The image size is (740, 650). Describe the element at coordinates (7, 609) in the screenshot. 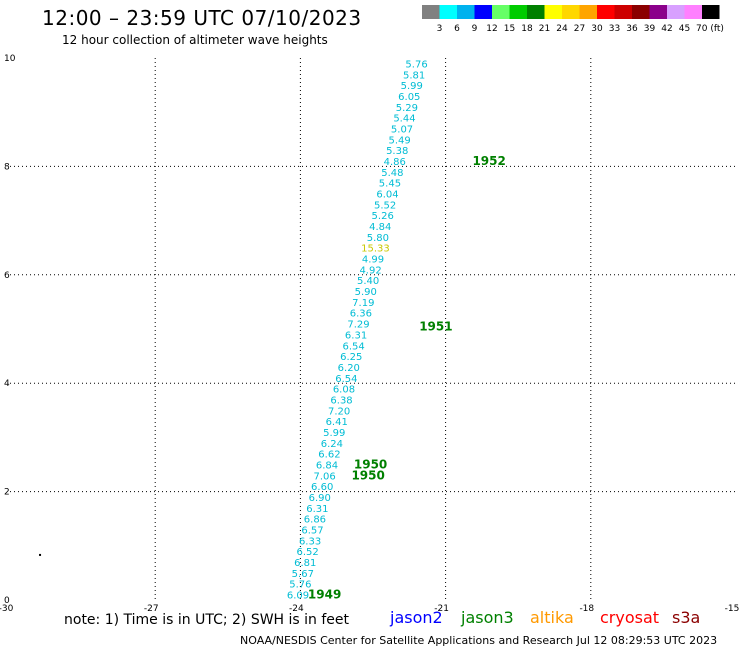

I see `x-tick-label: -30` at that location.